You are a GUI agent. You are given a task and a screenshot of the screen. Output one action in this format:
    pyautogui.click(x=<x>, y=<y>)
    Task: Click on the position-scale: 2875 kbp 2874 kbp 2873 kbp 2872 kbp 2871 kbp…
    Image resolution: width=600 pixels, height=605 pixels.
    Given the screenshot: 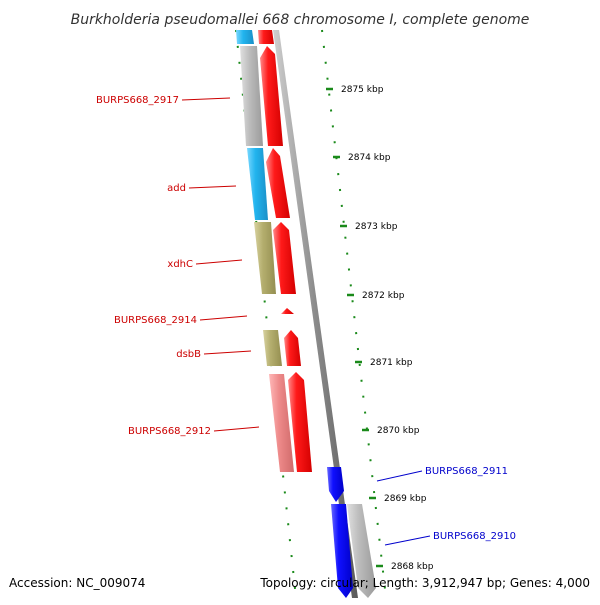 What is the action you would take?
    pyautogui.click(x=380, y=328)
    